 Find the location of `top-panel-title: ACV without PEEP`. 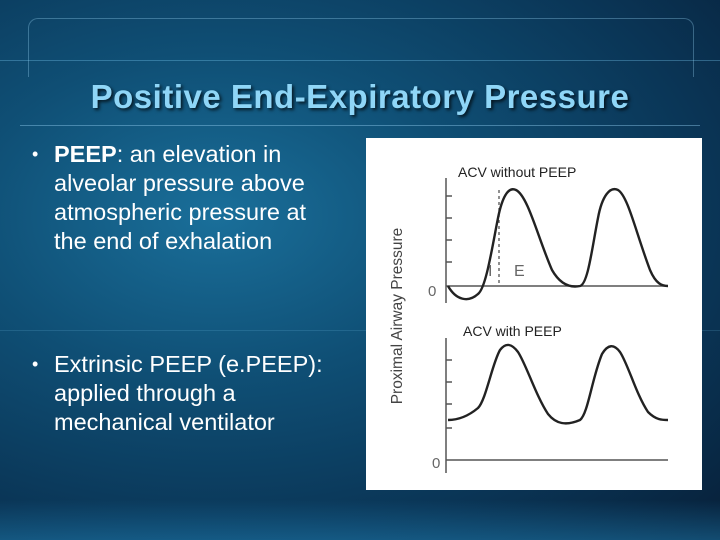

top-panel-title: ACV without PEEP is located at coordinates (517, 172).